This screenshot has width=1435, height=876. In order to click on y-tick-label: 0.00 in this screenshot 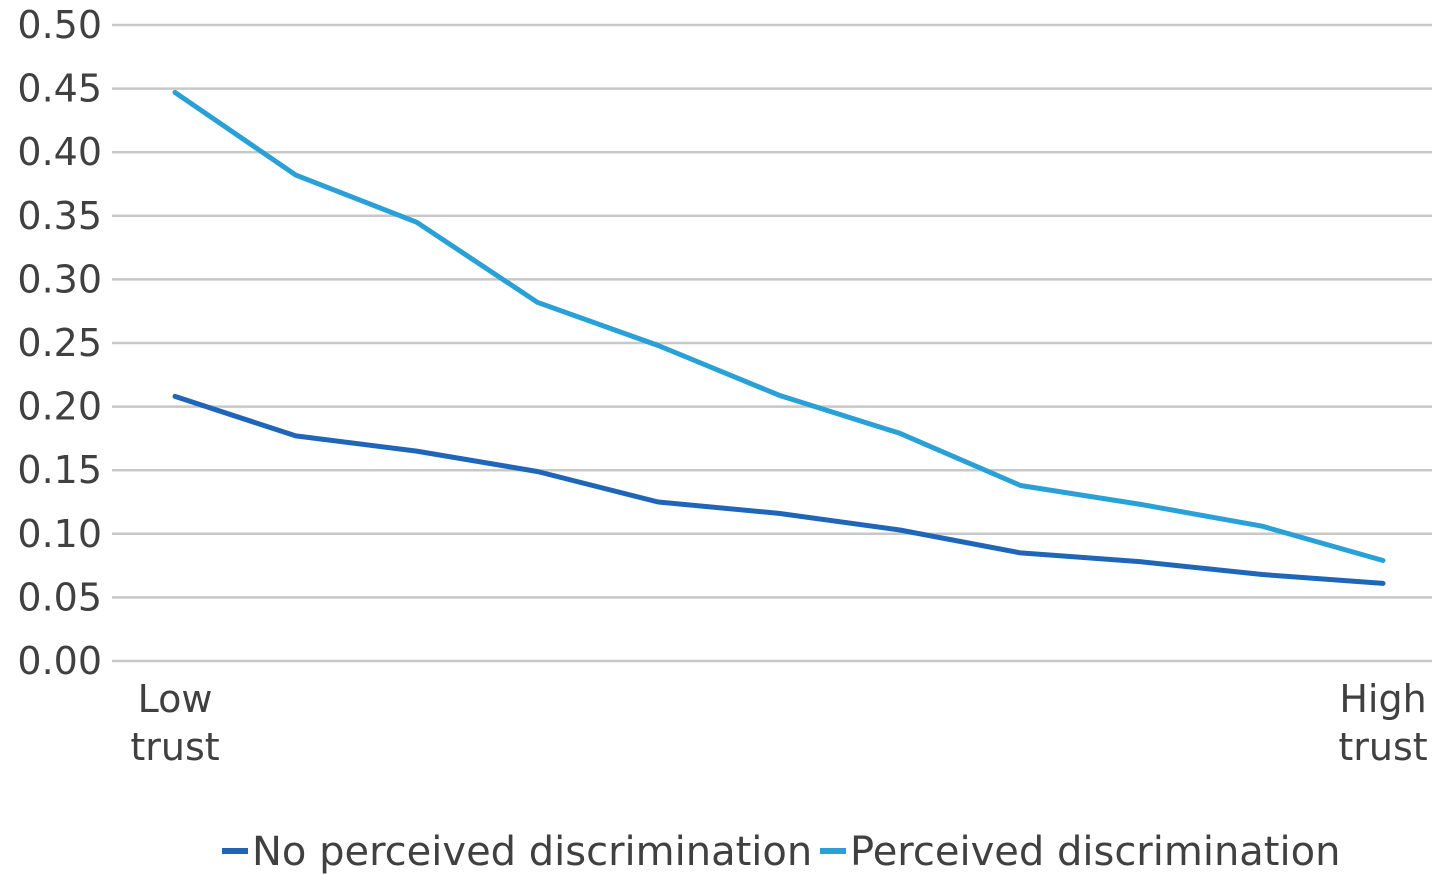, I will do `click(59, 661)`.